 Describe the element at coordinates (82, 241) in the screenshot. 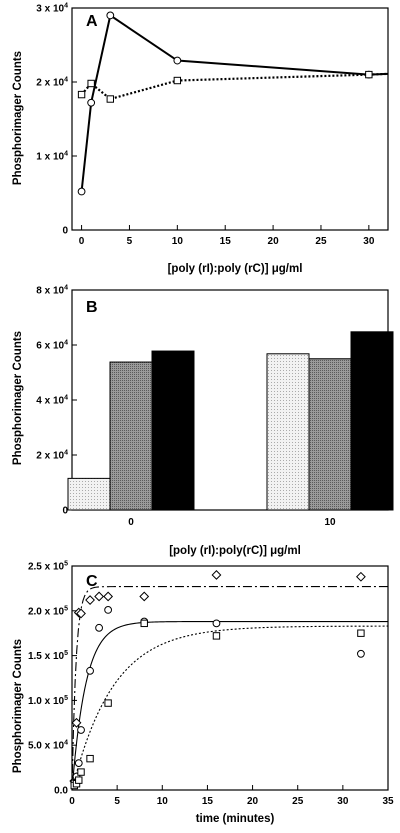

I see `panel-a-xtick-label-0: 0` at that location.